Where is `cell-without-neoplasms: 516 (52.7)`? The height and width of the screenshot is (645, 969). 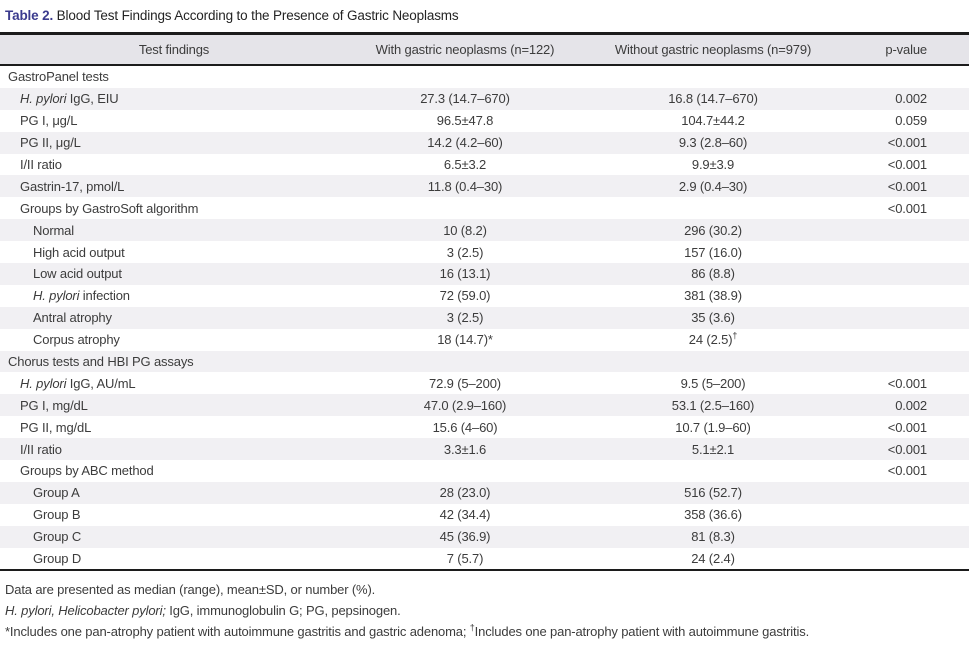
cell-without-neoplasms: 516 (52.7) is located at coordinates (713, 493).